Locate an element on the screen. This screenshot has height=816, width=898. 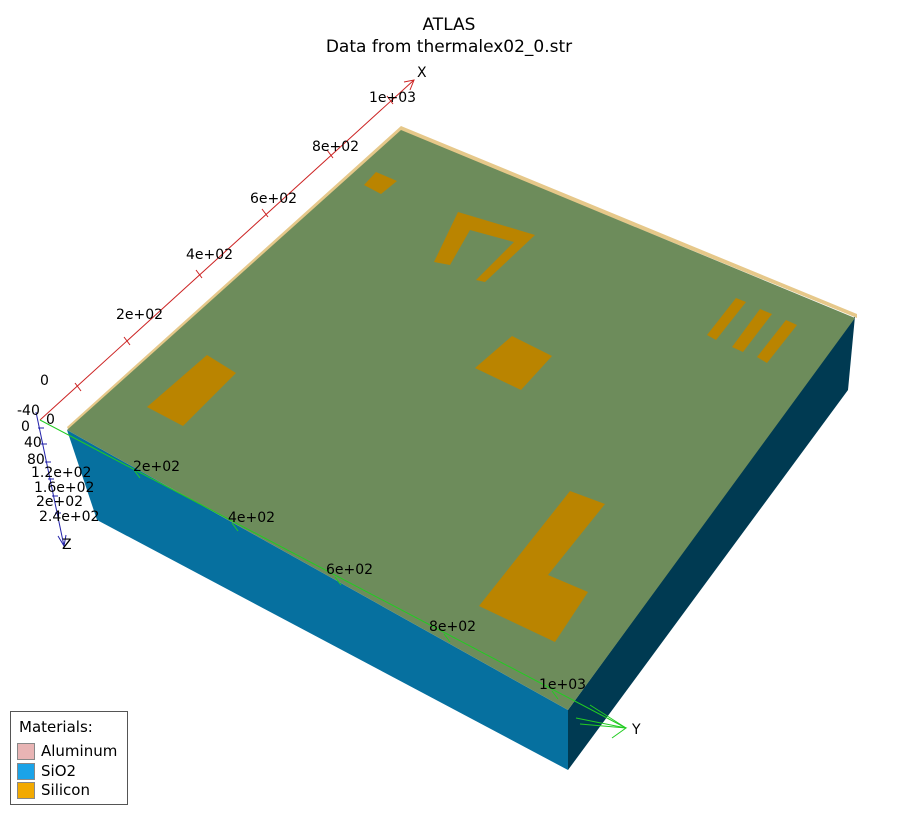
y-tick-5: 1e+03 is located at coordinates (562, 685).